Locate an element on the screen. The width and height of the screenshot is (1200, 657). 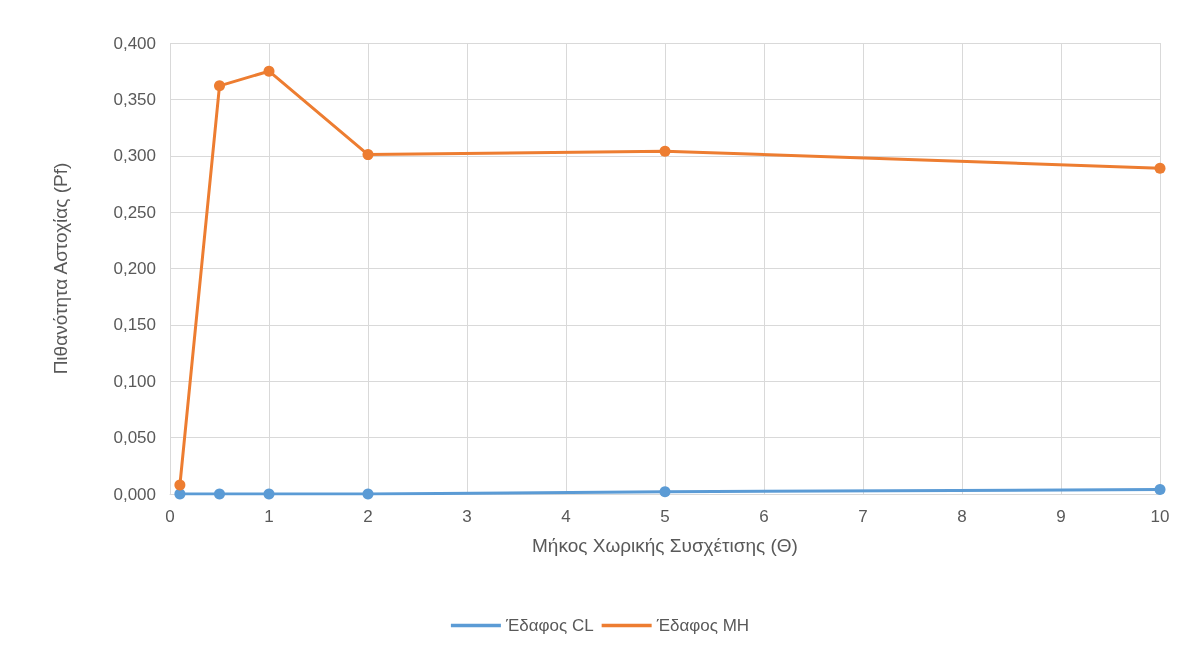
x-tick-label: 1 is located at coordinates (269, 516).